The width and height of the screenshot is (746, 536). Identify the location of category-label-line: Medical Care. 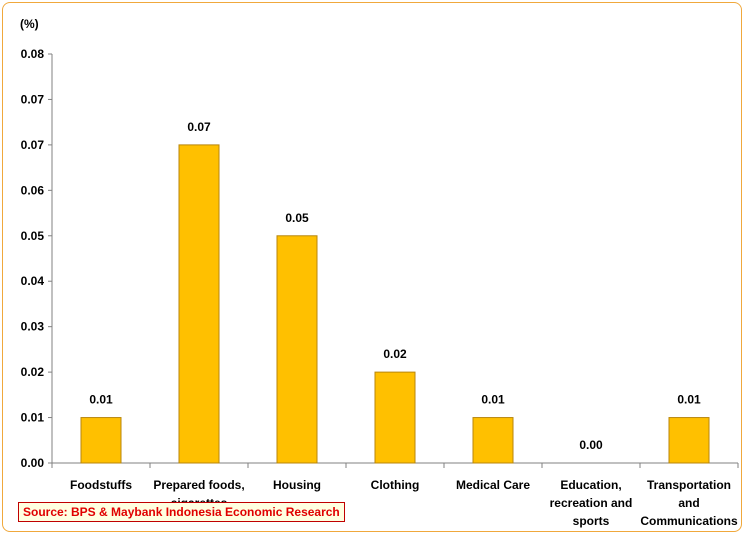
(493, 485).